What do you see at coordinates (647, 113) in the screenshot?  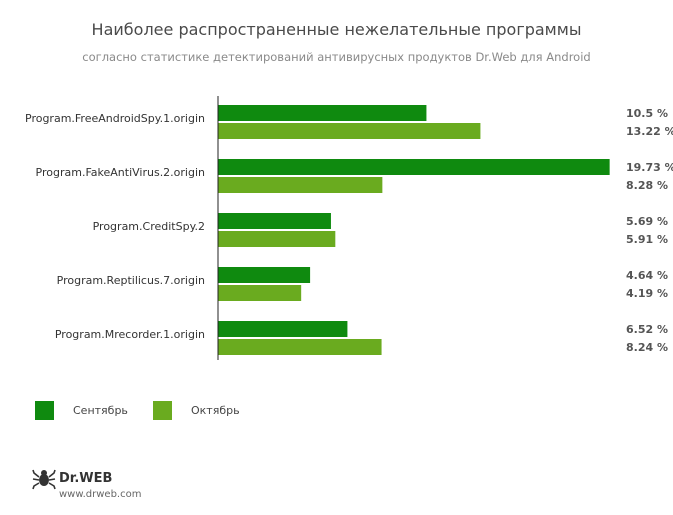 I see `data-label: 10.5 %` at bounding box center [647, 113].